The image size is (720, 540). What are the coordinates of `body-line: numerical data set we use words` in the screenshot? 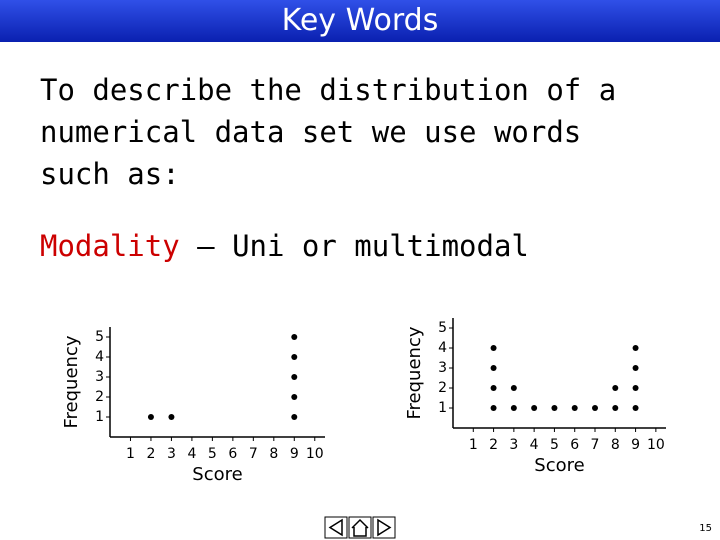 It's located at (310, 132).